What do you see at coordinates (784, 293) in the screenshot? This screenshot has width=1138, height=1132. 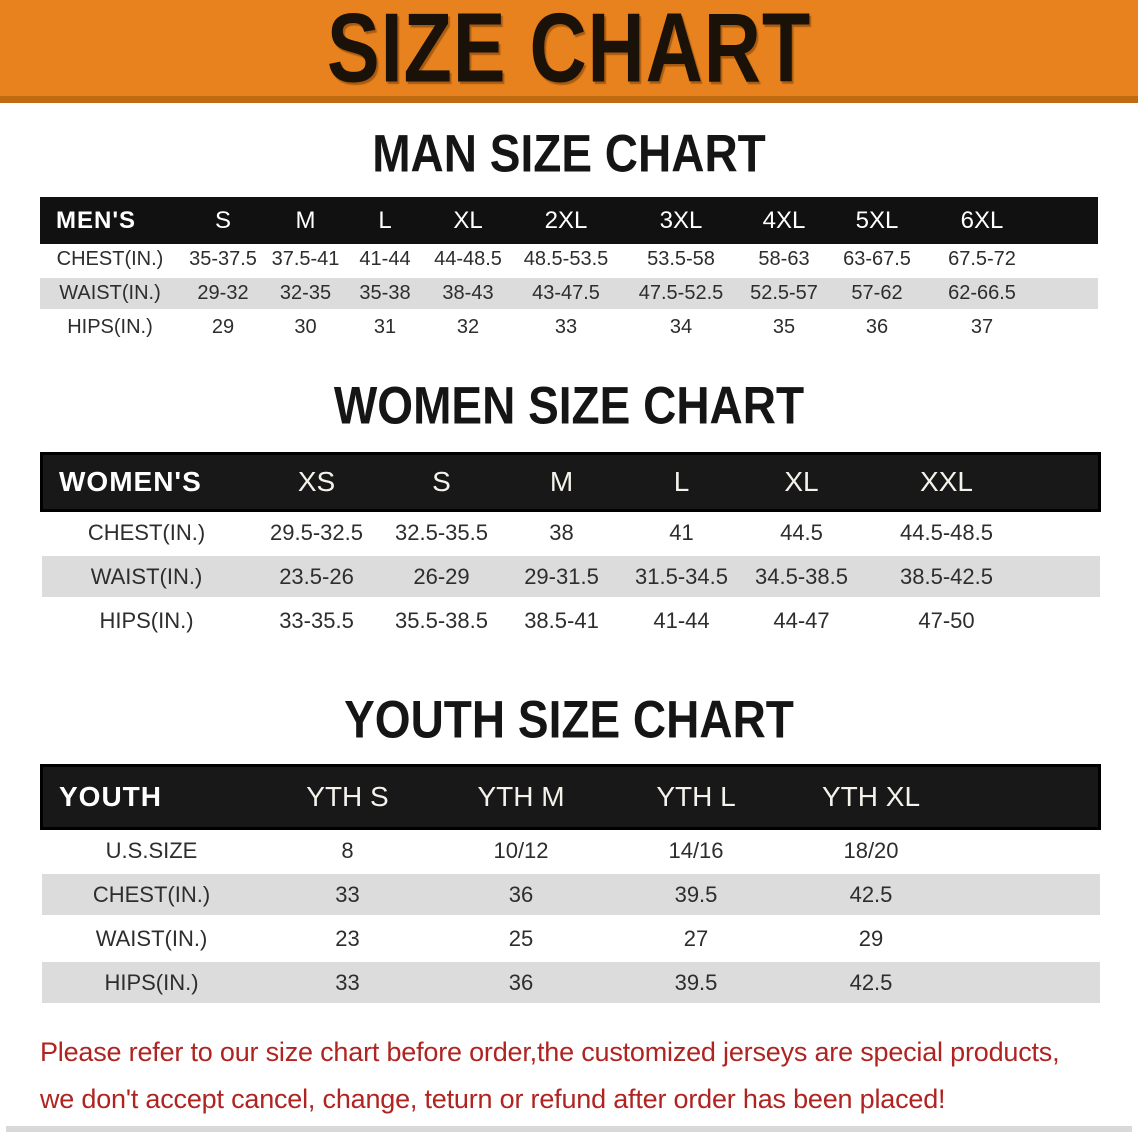 I see `cell: 52.5-57` at bounding box center [784, 293].